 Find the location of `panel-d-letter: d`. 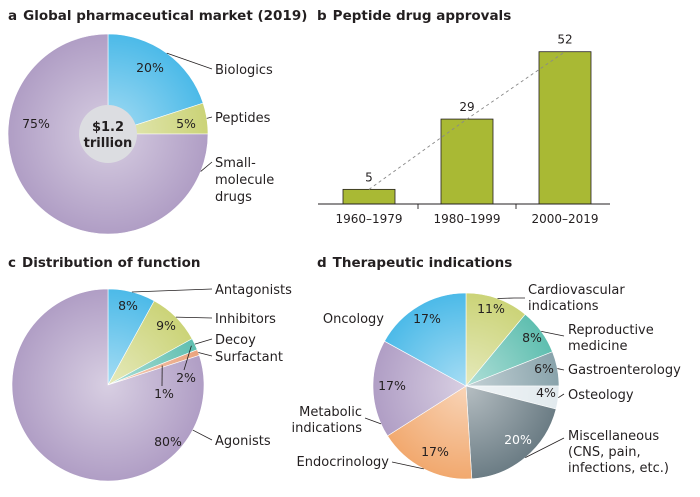

panel-d-letter: d is located at coordinates (322, 263).